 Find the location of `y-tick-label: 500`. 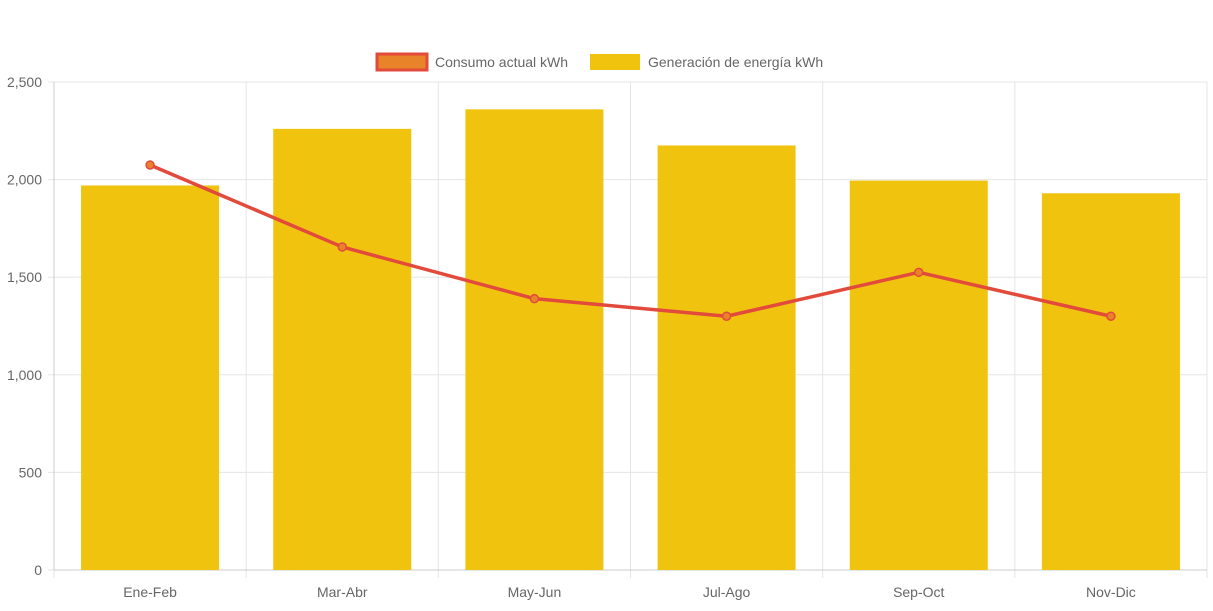

y-tick-label: 500 is located at coordinates (31, 472).